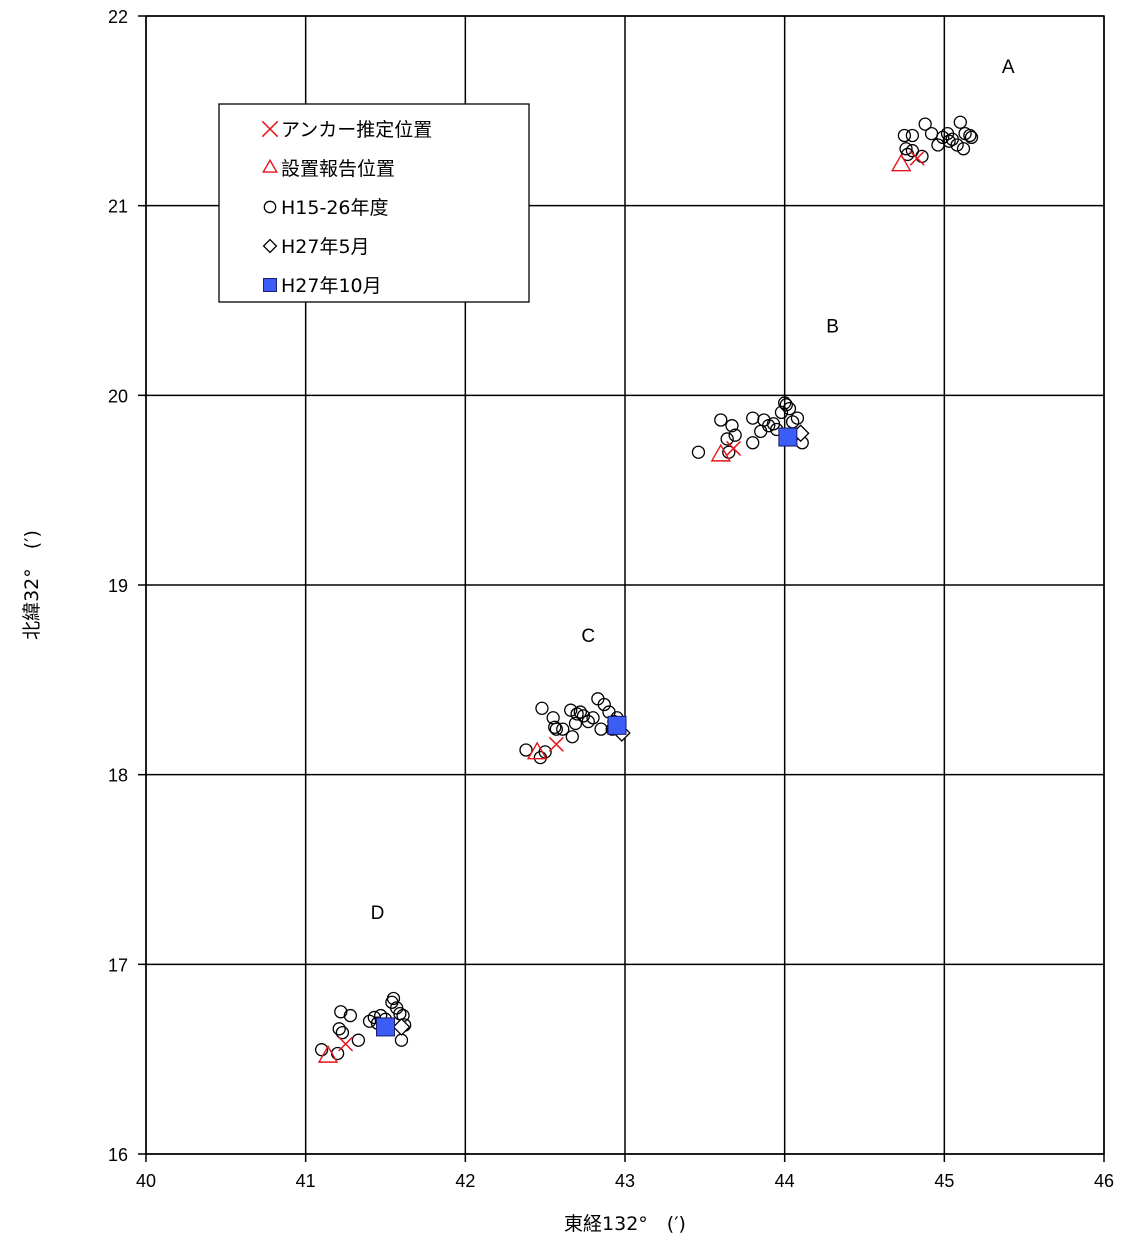 The image size is (1122, 1245). Describe the element at coordinates (118, 207) in the screenshot. I see `y-tick-label: 21` at that location.